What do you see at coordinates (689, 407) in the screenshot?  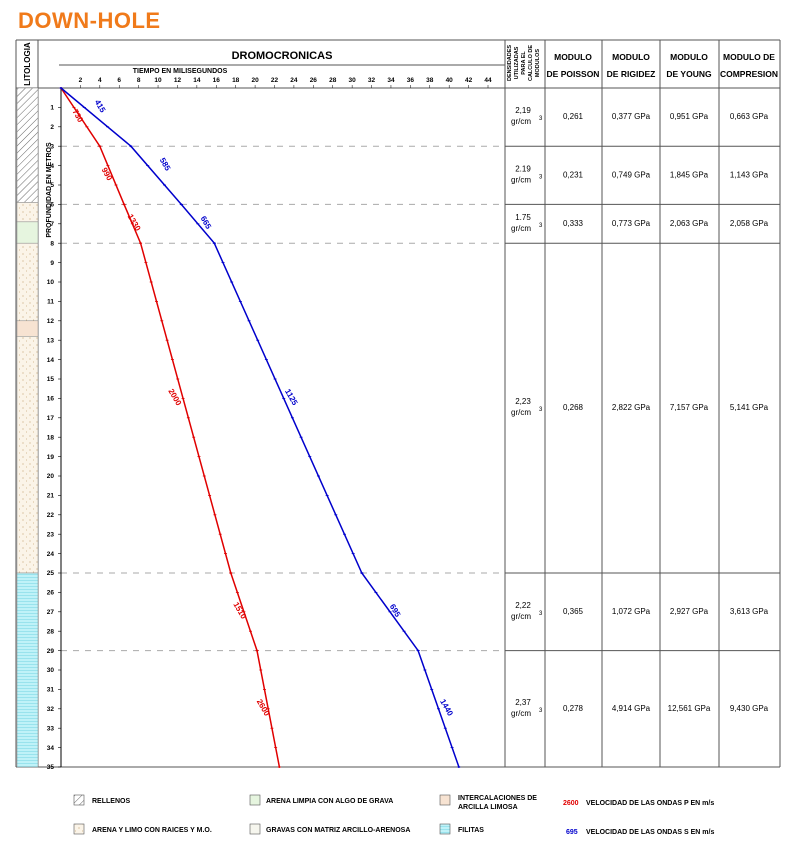 I see `young-value: 7,157 GPa` at bounding box center [689, 407].